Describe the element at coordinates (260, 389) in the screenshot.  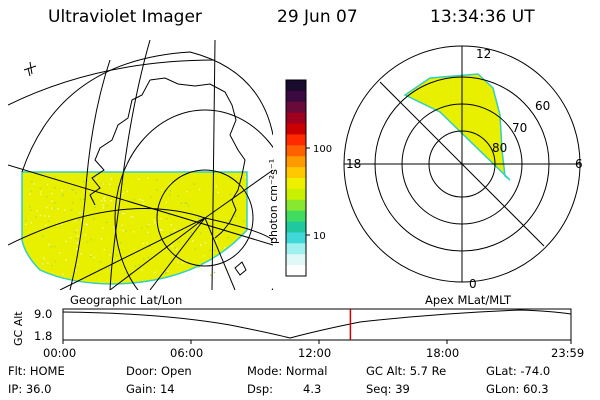
I see `dsp-label: Dsp:` at that location.